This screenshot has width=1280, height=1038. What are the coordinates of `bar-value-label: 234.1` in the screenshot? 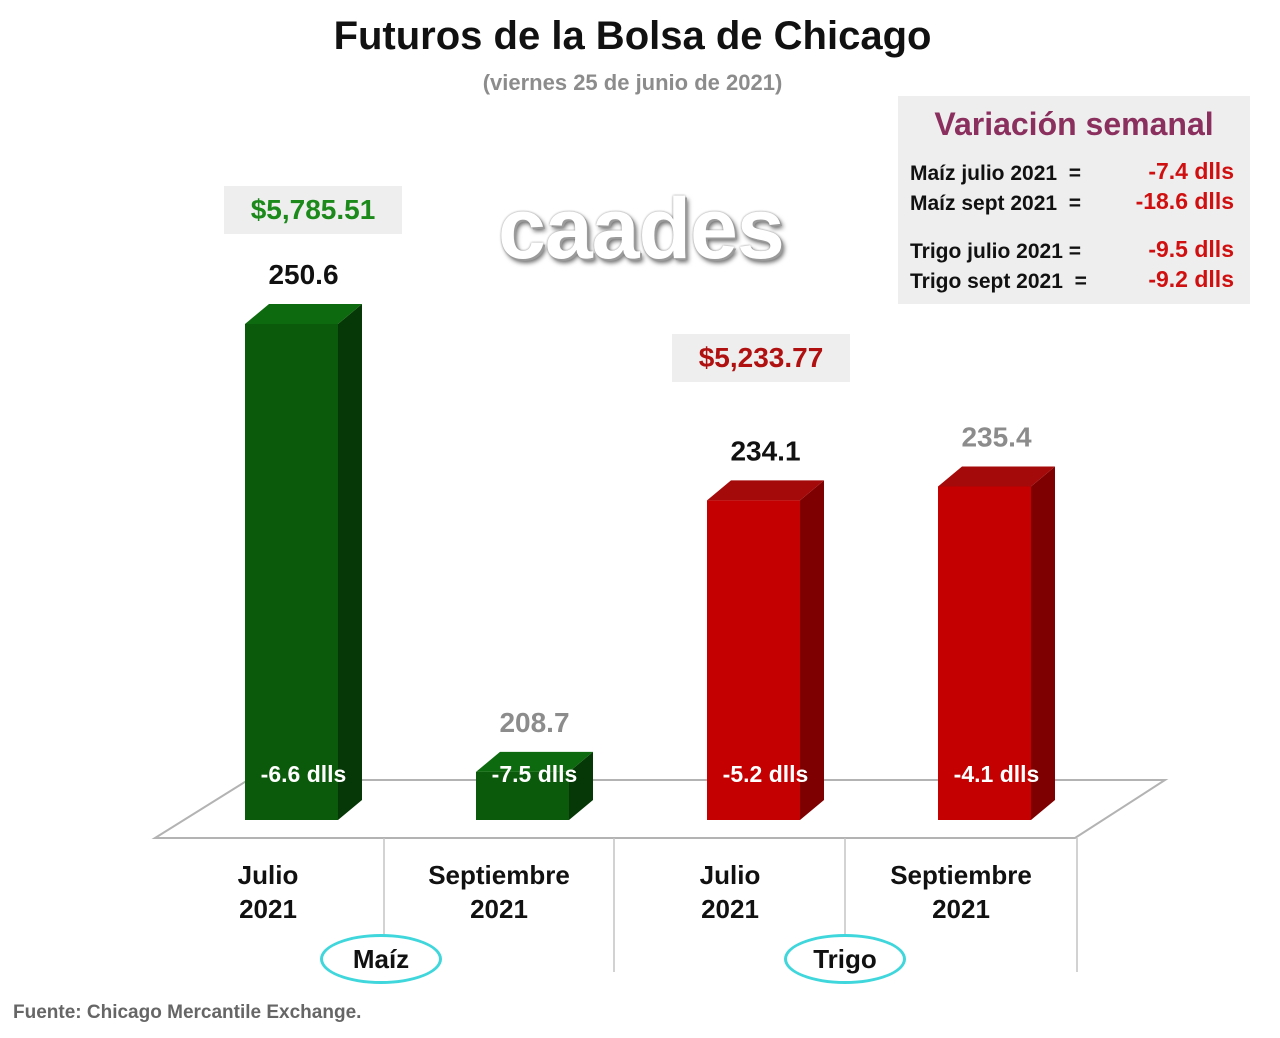 It's located at (765, 450).